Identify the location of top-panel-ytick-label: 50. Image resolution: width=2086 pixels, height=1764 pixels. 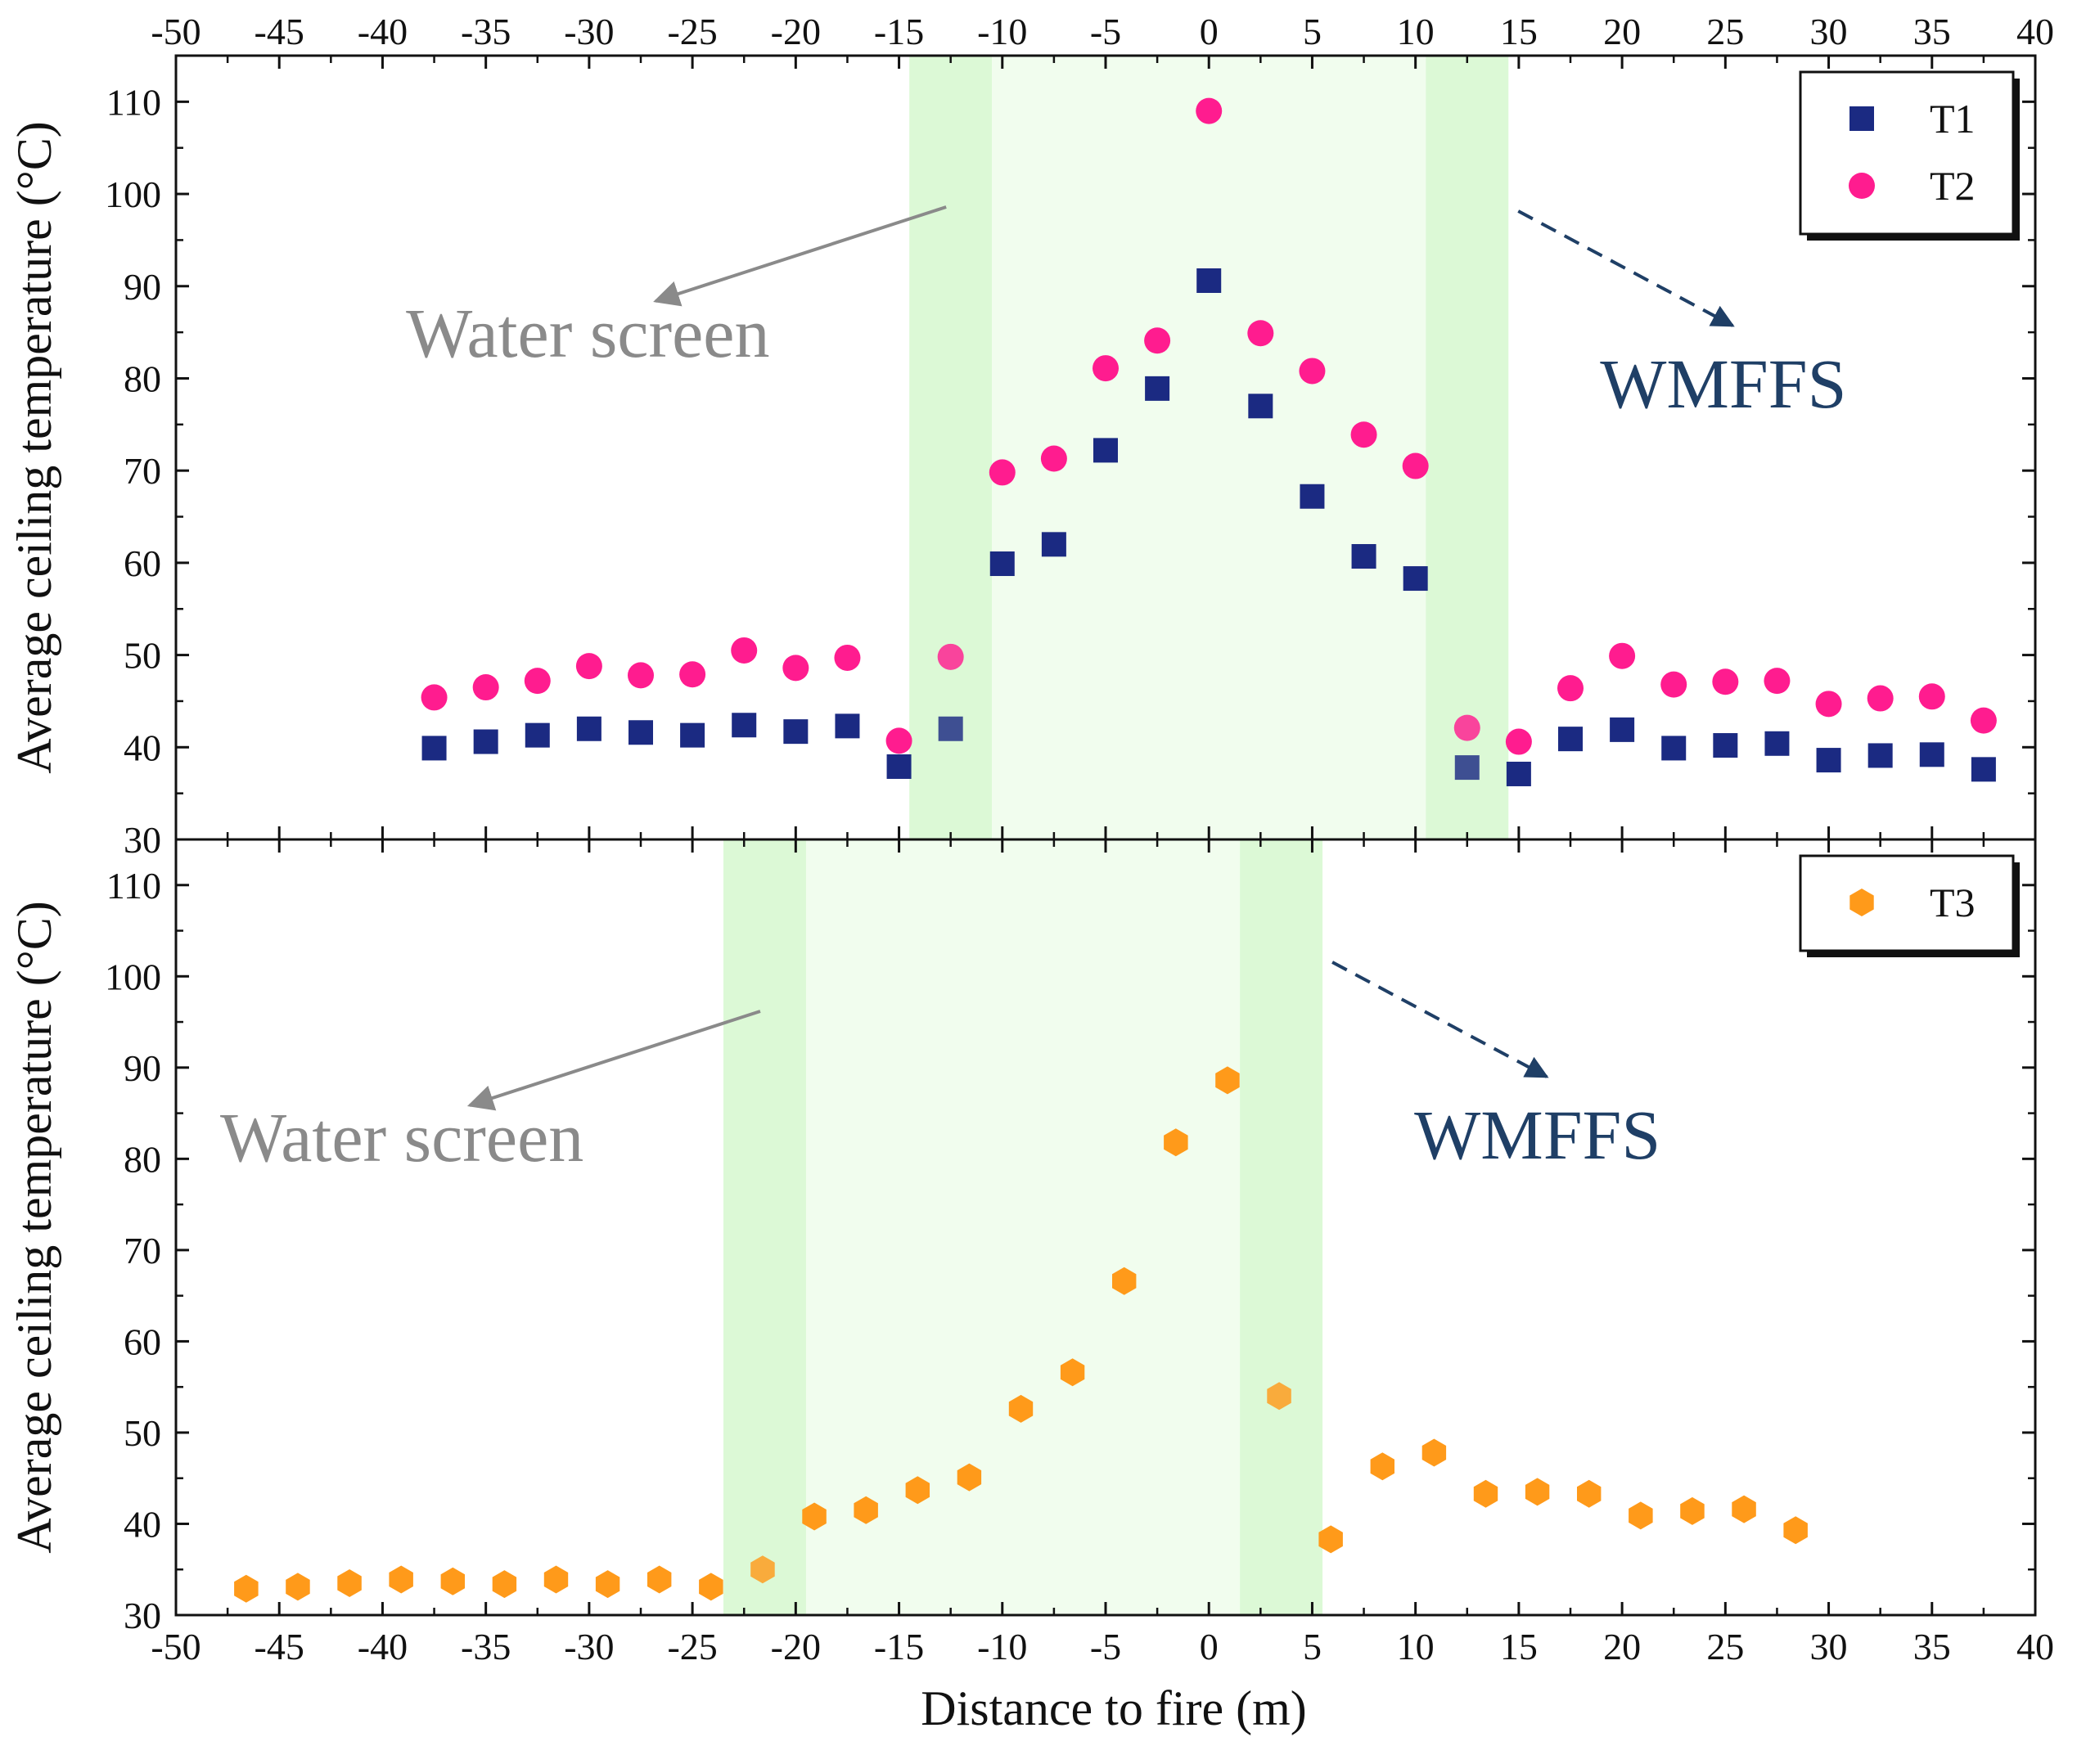
(142, 656).